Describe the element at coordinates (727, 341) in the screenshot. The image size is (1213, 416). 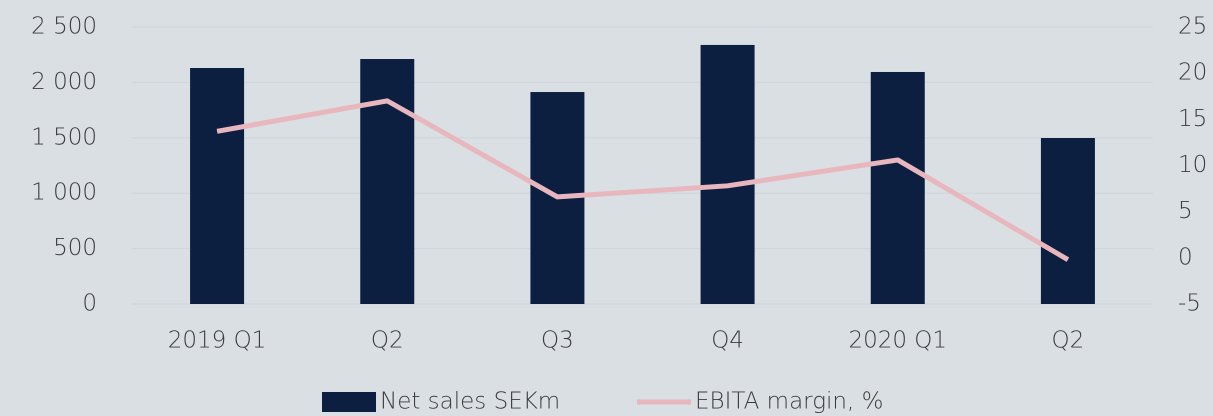
I see `x-tick-label: Q4` at that location.